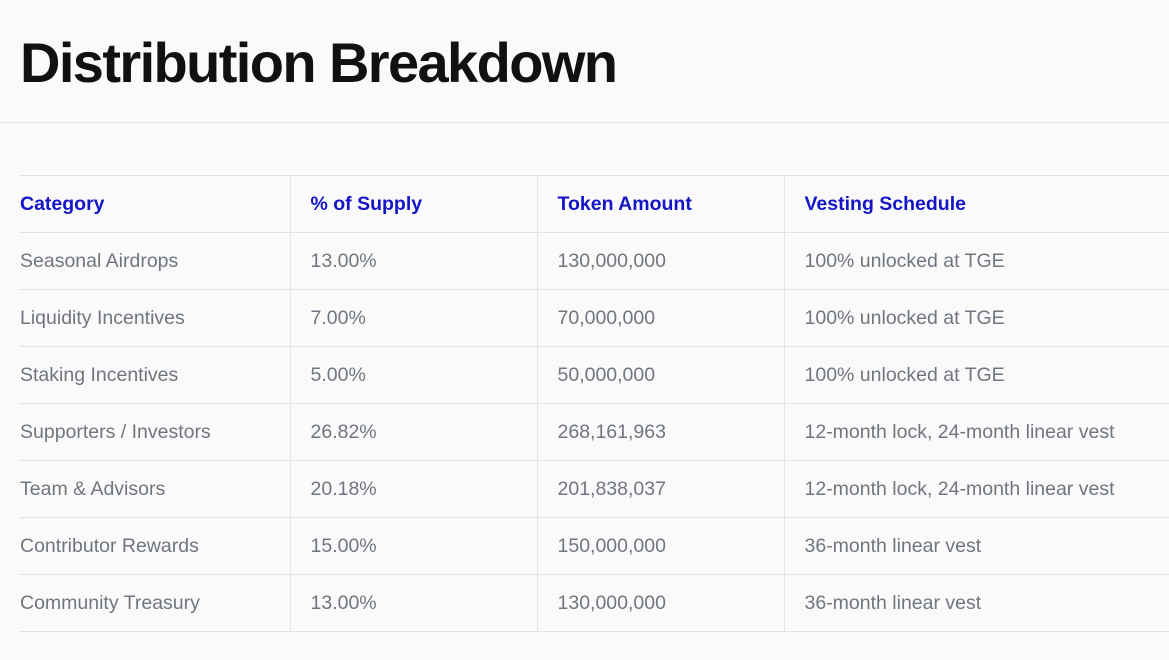  What do you see at coordinates (155, 261) in the screenshot?
I see `category-cell: Seasonal Airdrops` at bounding box center [155, 261].